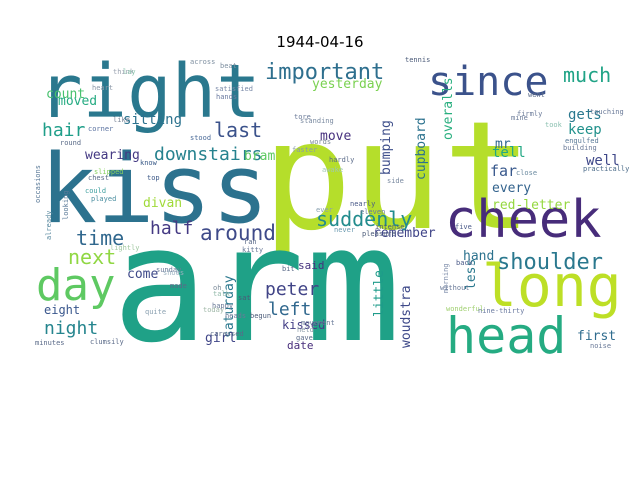 Image resolution: width=640 pixels, height=480 pixels. What do you see at coordinates (62, 310) in the screenshot?
I see `word-eight: eight` at bounding box center [62, 310].